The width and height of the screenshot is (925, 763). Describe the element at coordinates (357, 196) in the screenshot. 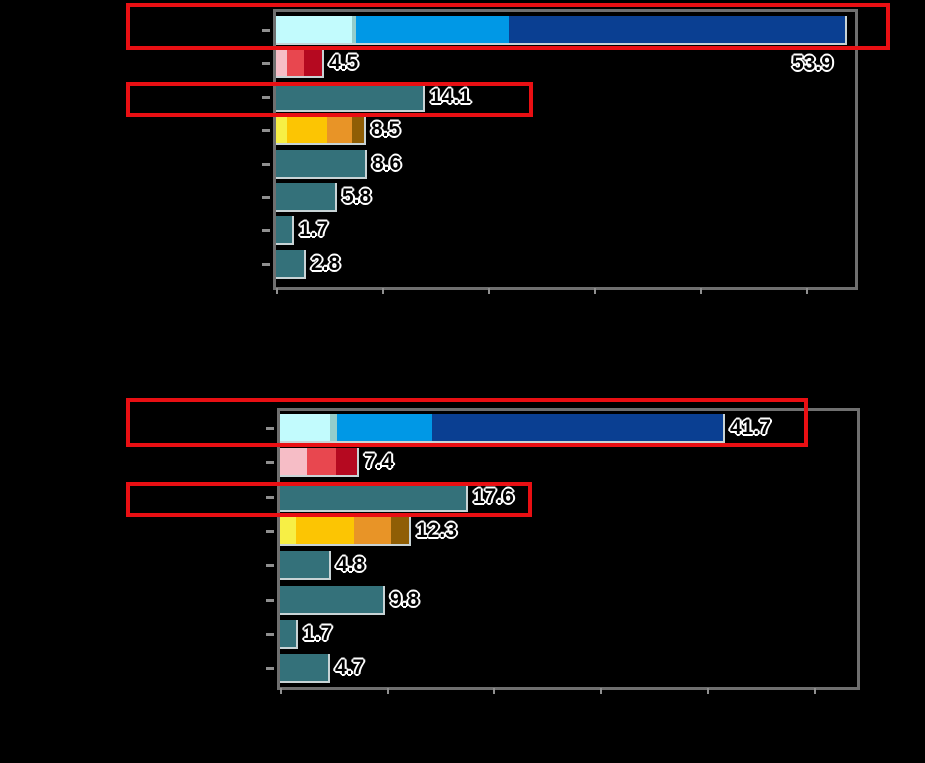

I see `value-label: 5.8` at that location.